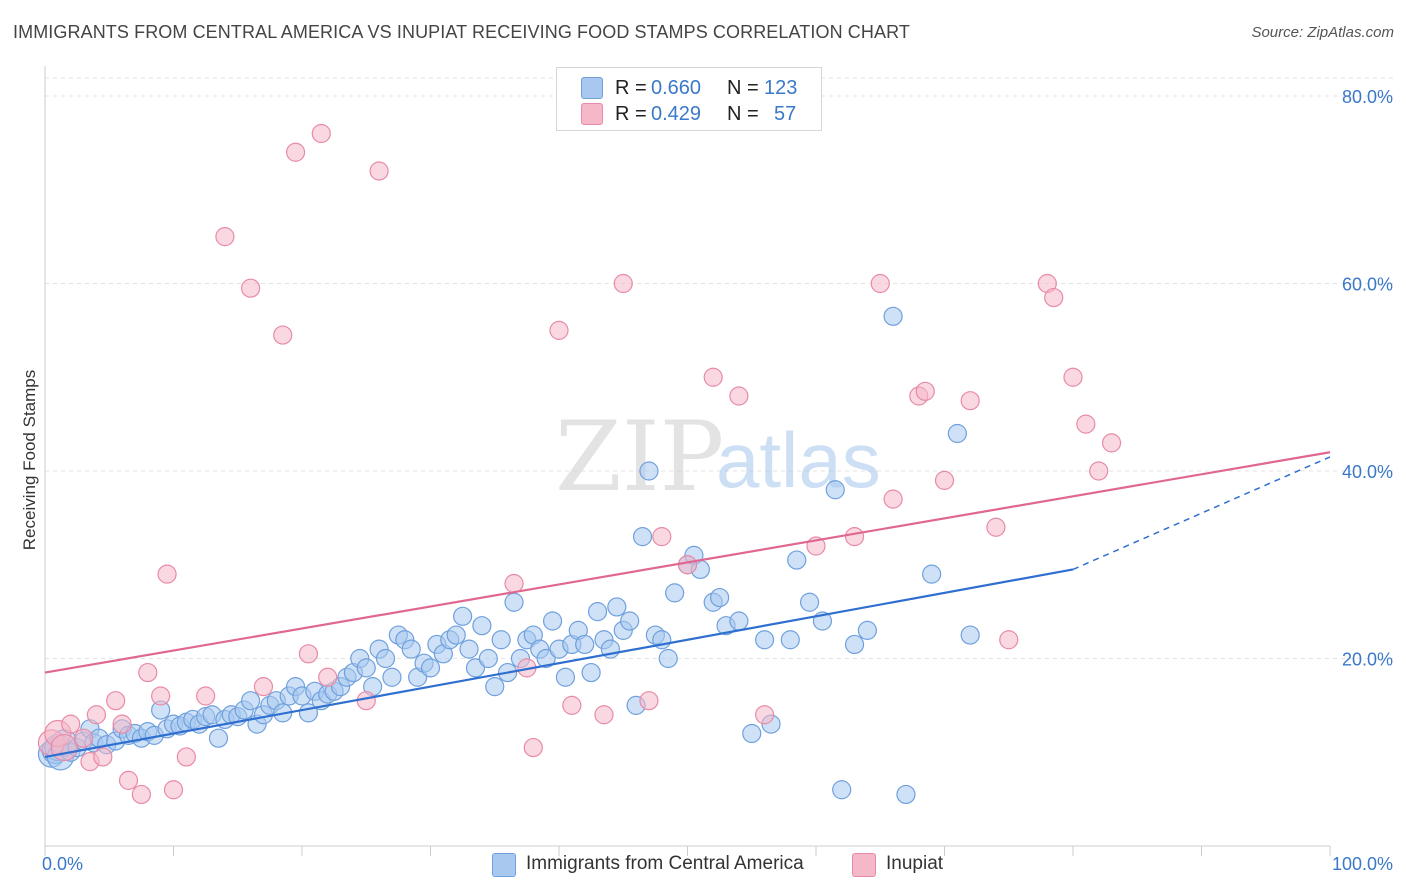 This screenshot has height=892, width=1406. Describe the element at coordinates (1367, 285) in the screenshot. I see `y-tick-label: 60.0%` at that location.